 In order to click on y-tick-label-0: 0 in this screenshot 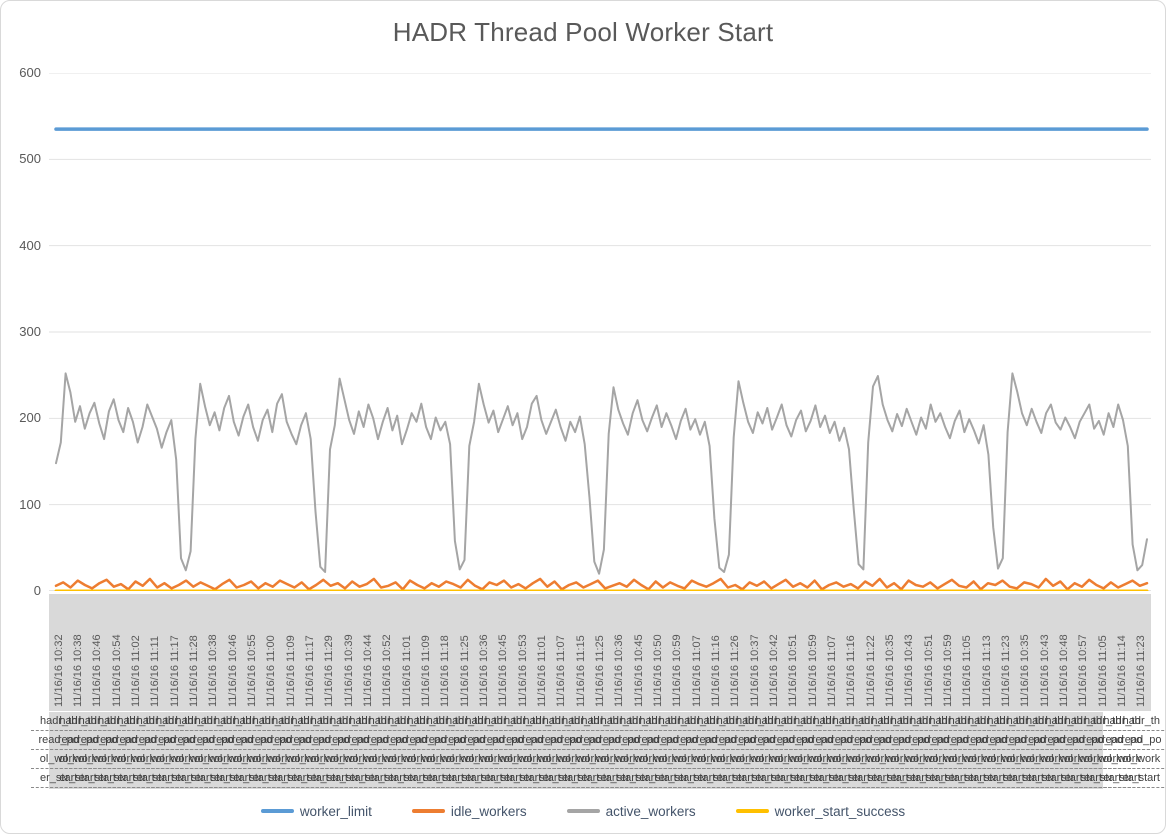, I will do `click(37, 590)`.